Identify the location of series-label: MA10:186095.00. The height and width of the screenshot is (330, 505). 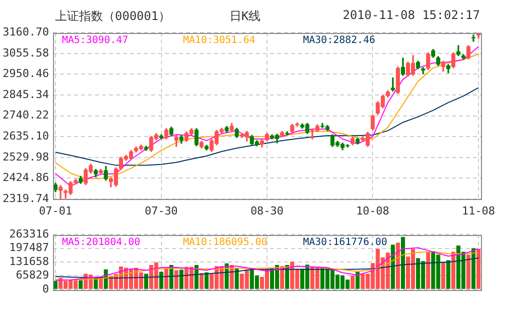
(225, 242).